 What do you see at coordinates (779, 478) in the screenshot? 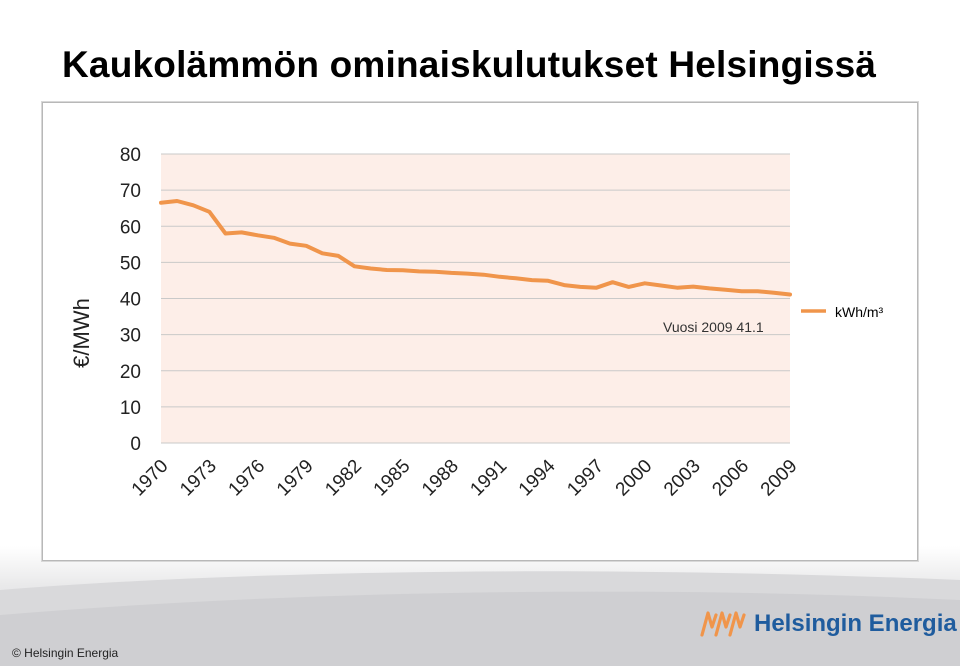
I see `x-tick-label: 2009` at bounding box center [779, 478].